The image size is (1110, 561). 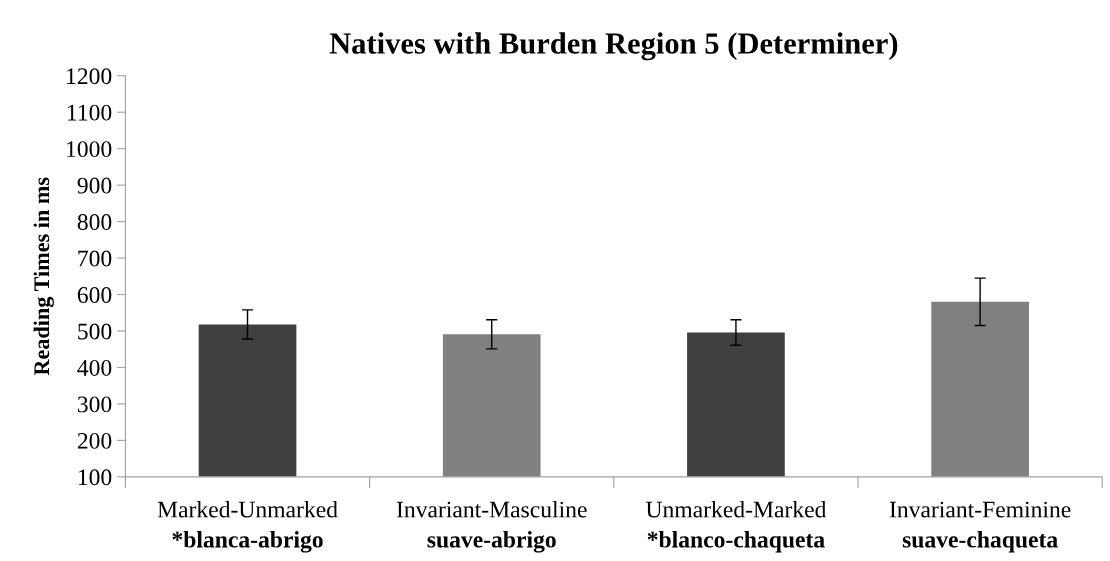 What do you see at coordinates (94, 367) in the screenshot?
I see `y-tick-label: 400` at bounding box center [94, 367].